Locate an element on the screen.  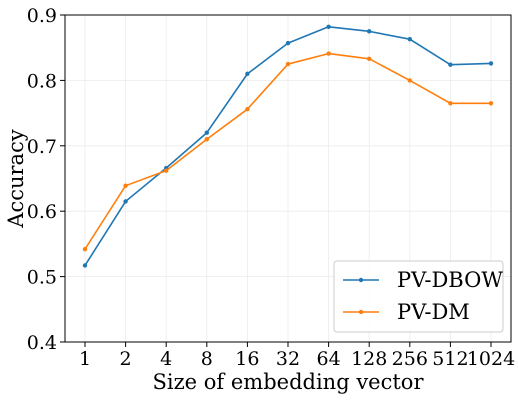
x-tick-label: 8 is located at coordinates (207, 359).